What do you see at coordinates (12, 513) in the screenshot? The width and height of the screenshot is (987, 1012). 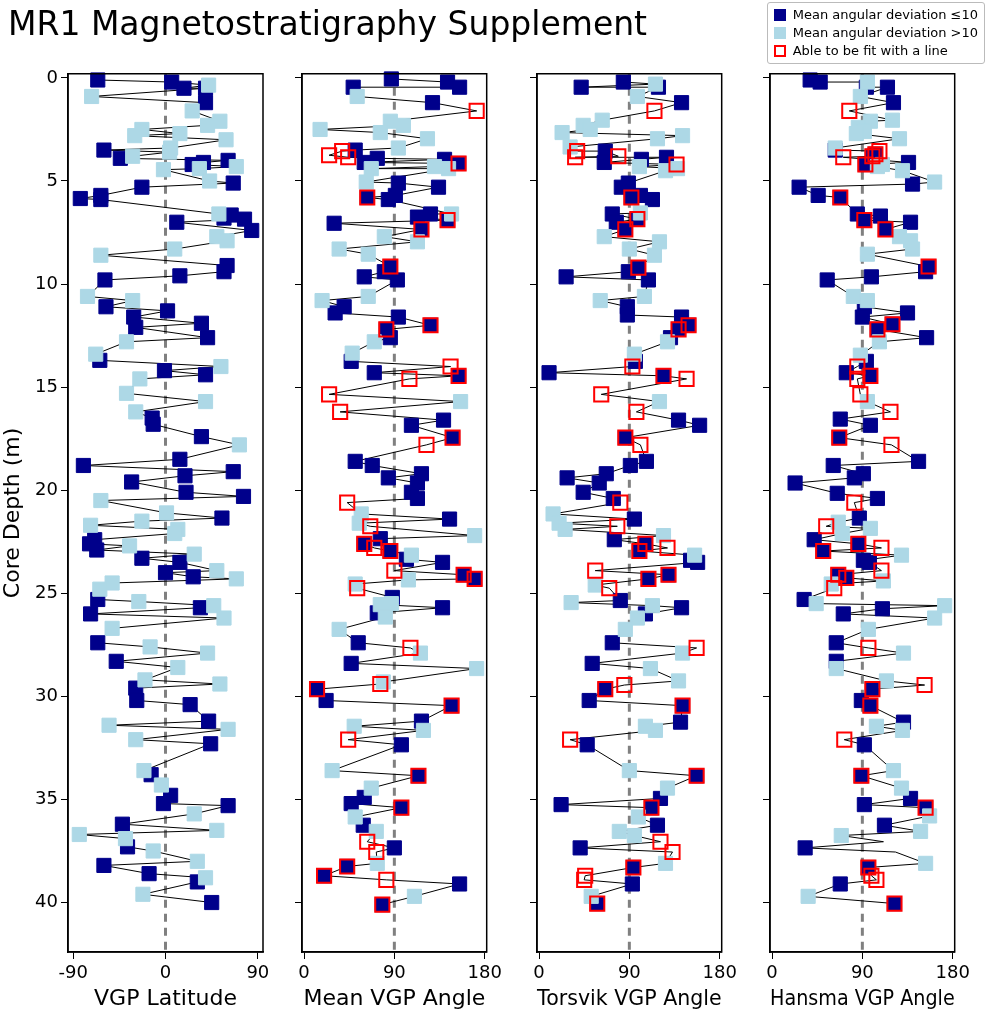 I see `y-axis-title: Core Depth (m)` at bounding box center [12, 513].